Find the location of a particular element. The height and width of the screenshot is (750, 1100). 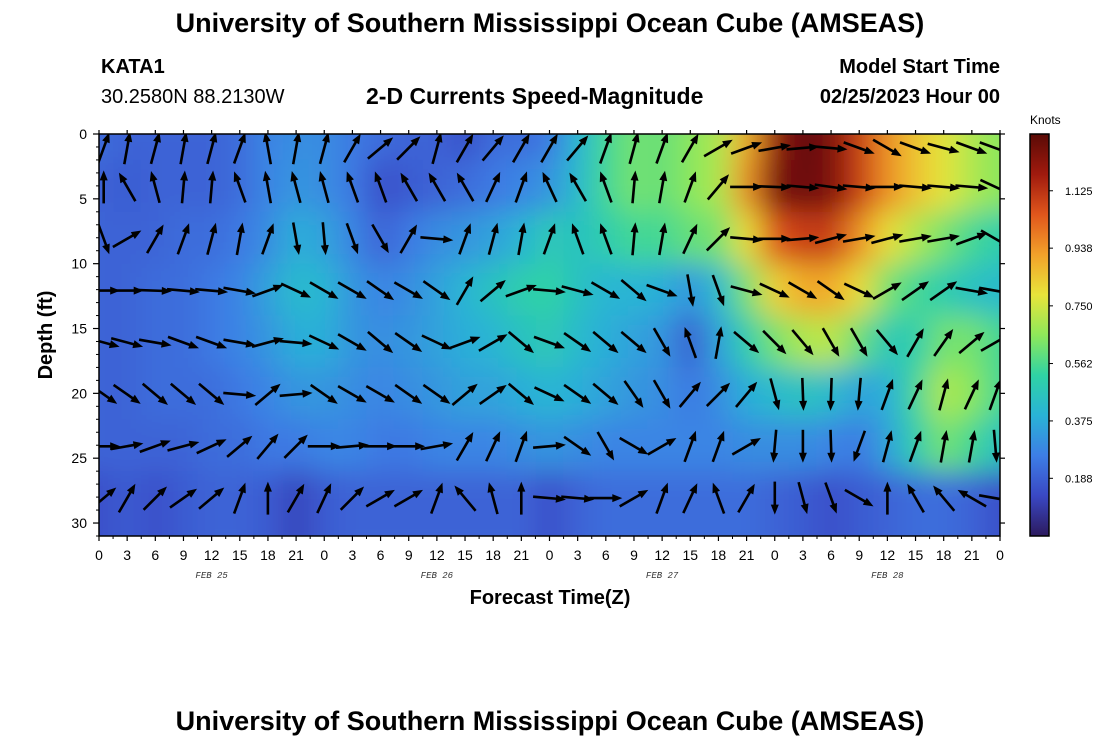

x-tick-label: 18 is located at coordinates (944, 555).